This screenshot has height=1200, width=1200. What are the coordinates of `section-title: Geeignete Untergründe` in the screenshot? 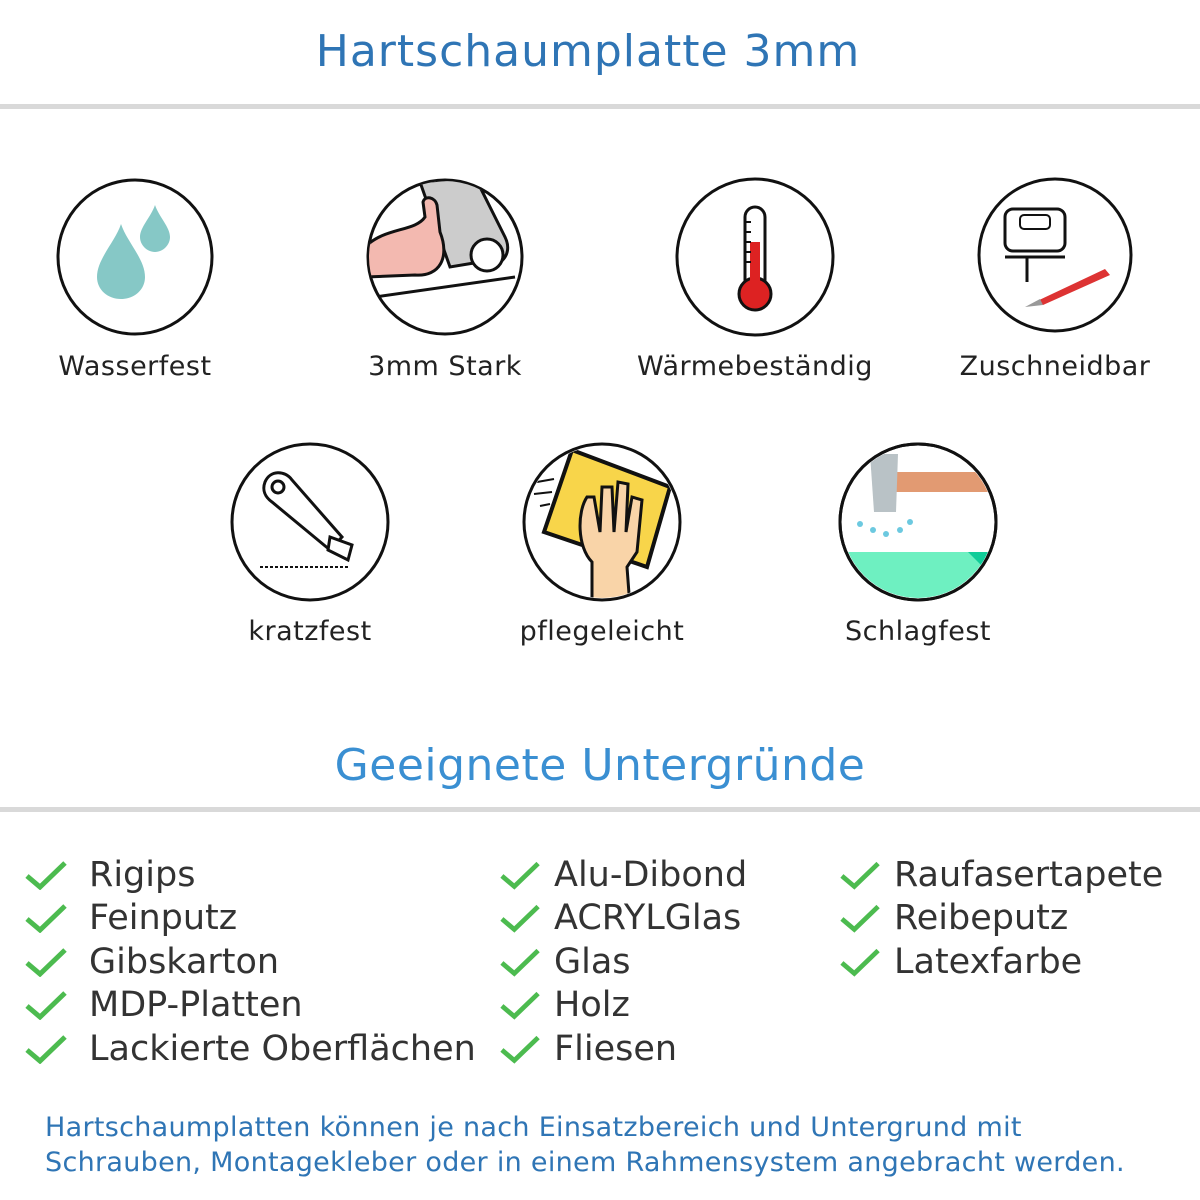 It's located at (600, 765).